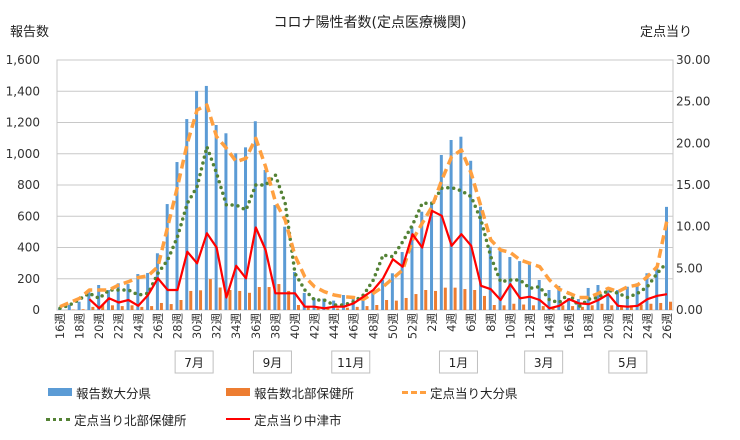 The height and width of the screenshot is (440, 740). Describe the element at coordinates (693, 102) in the screenshot. I see `y-tick-label-right: 25.00` at that location.